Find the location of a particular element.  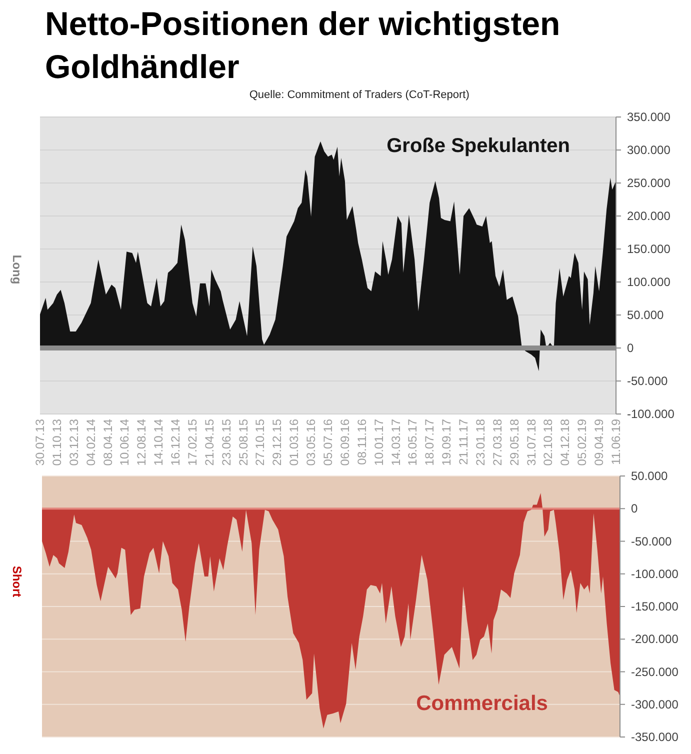

x-tick-label: 01.10.13 is located at coordinates (57, 442).